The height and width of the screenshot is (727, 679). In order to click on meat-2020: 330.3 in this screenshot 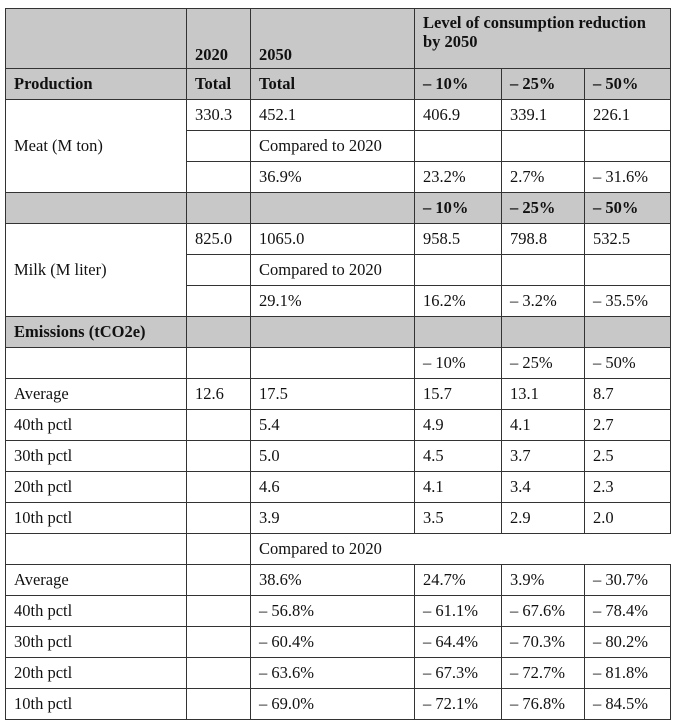, I will do `click(218, 115)`.